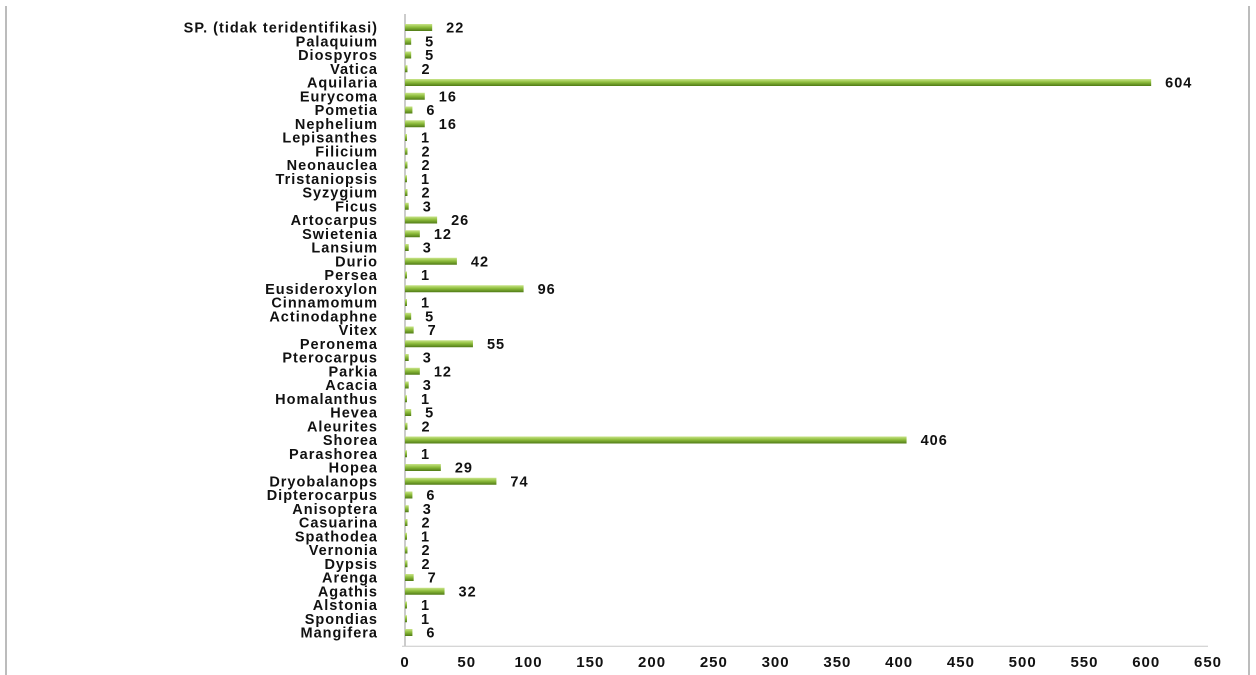 The height and width of the screenshot is (675, 1256). What do you see at coordinates (1084, 662) in the screenshot?
I see `x-tick-label: 550` at bounding box center [1084, 662].